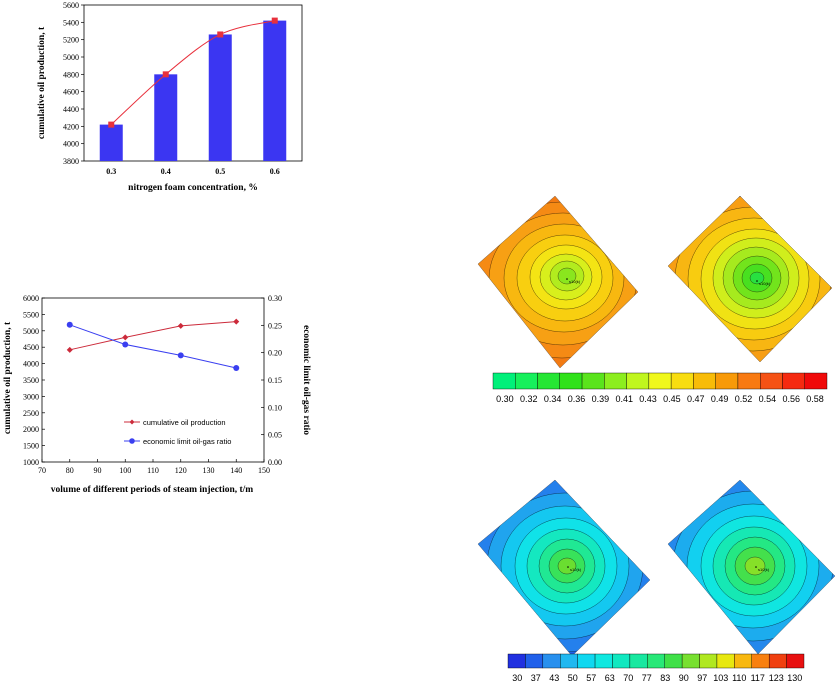  Describe the element at coordinates (591, 677) in the screenshot. I see `colorbar-tick-label: 57` at that location.